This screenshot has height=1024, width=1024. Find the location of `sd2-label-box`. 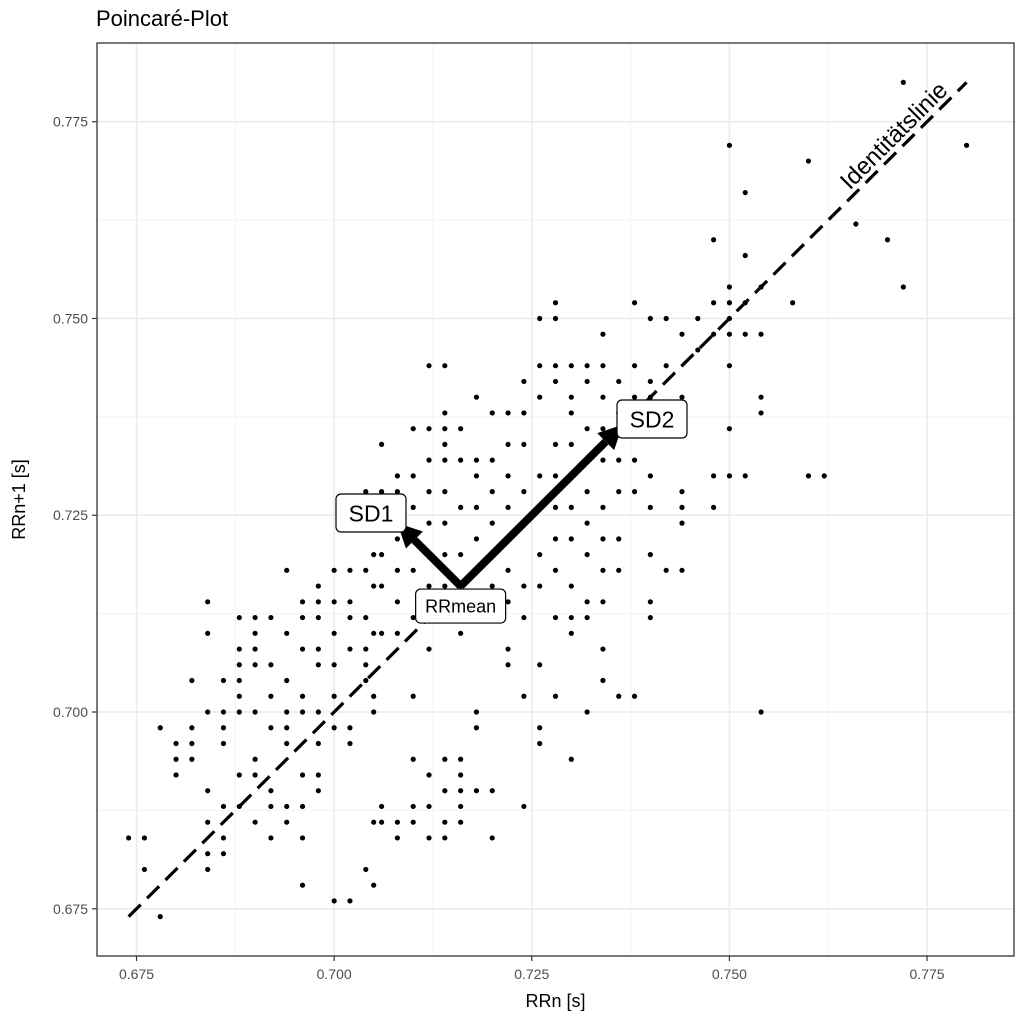

sd2-label-box is located at coordinates (652, 419).